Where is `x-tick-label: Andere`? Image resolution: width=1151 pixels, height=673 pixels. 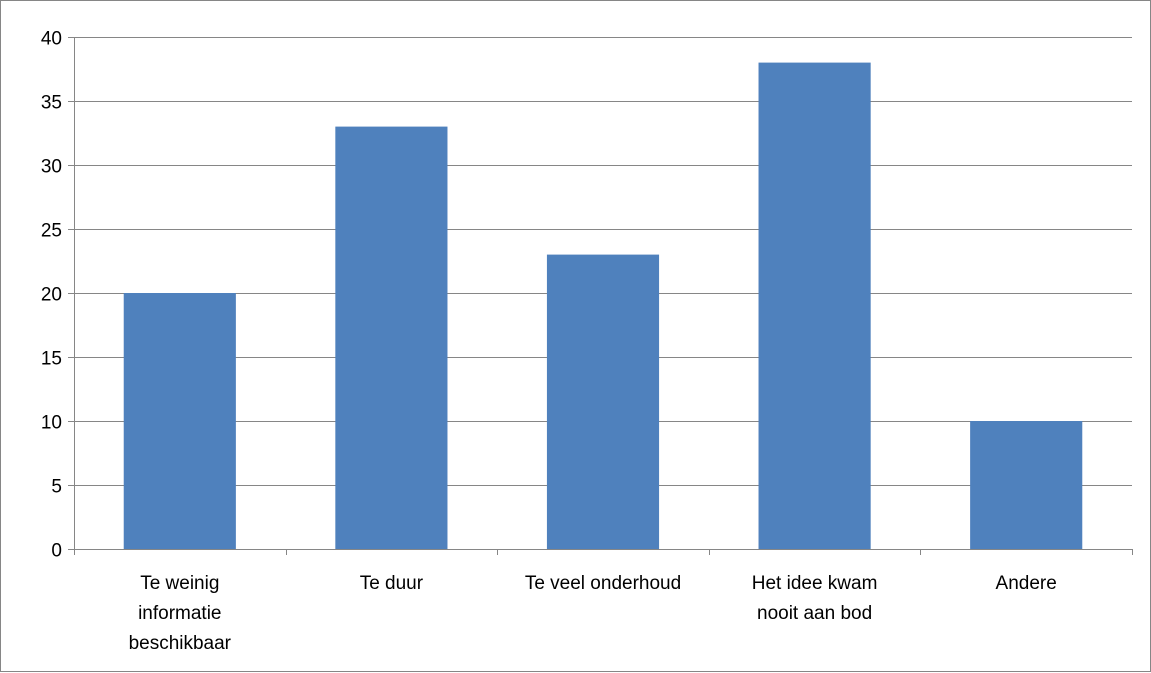
x-tick-label: Andere is located at coordinates (1026, 583).